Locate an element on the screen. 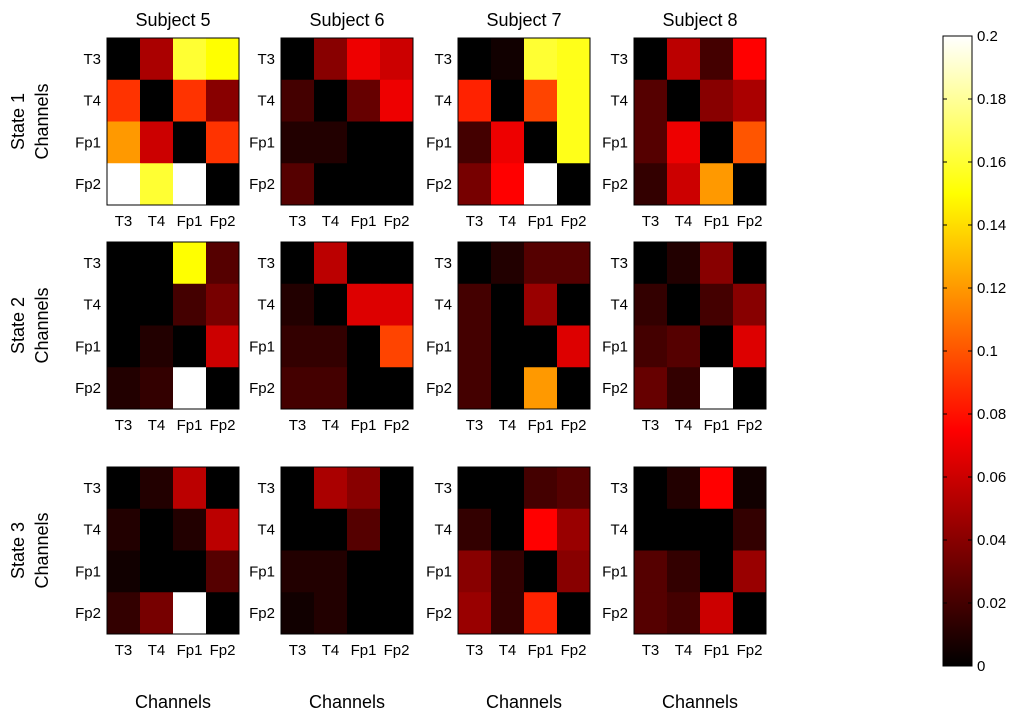 This screenshot has width=1018, height=715. column-title: Subject 7 is located at coordinates (523, 20).